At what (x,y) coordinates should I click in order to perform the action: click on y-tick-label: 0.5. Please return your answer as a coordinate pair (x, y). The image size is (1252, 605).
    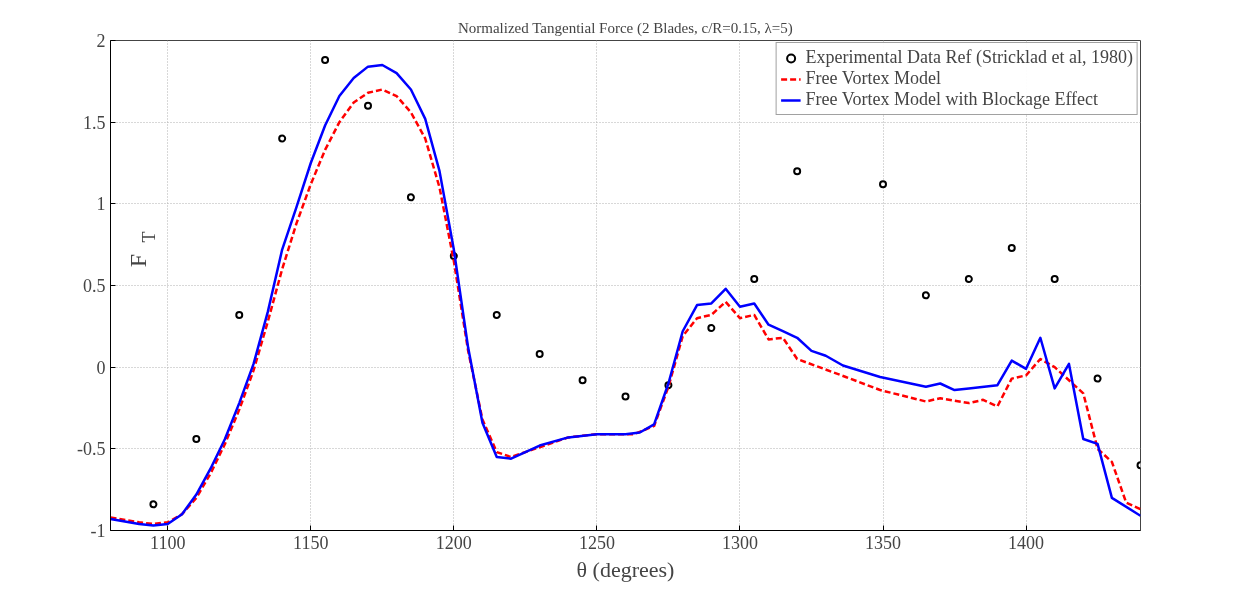
    Looking at the image, I should click on (94, 286).